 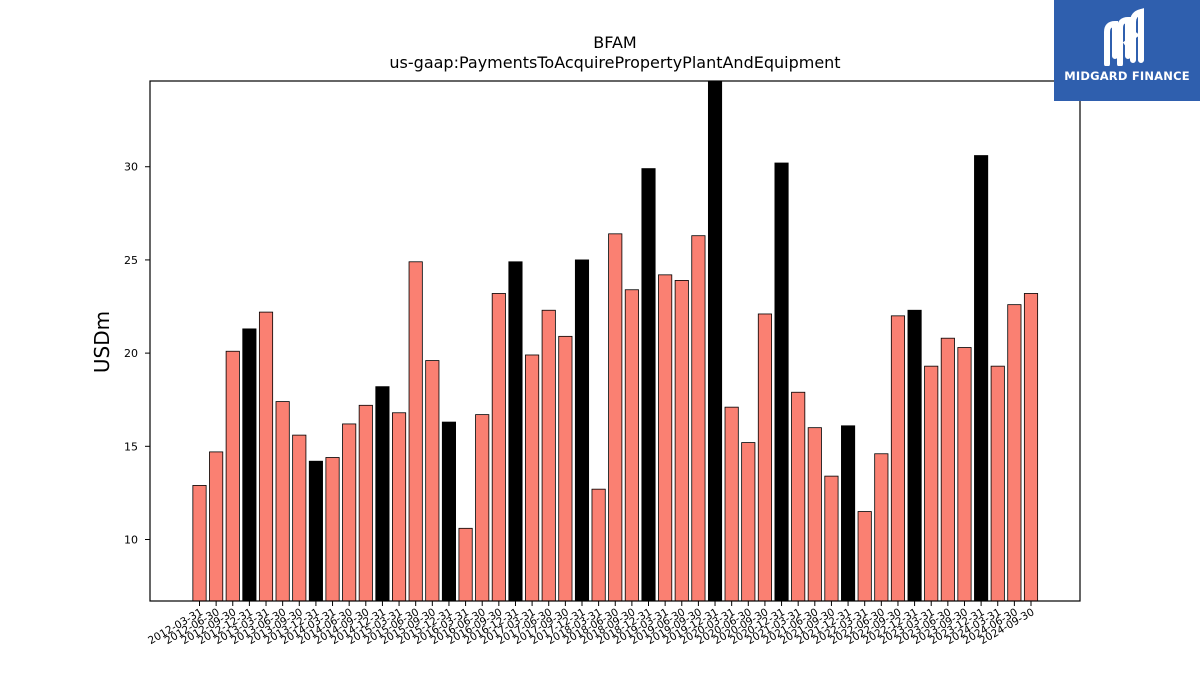 I want to click on y-tick-label: 30, so click(x=131, y=167).